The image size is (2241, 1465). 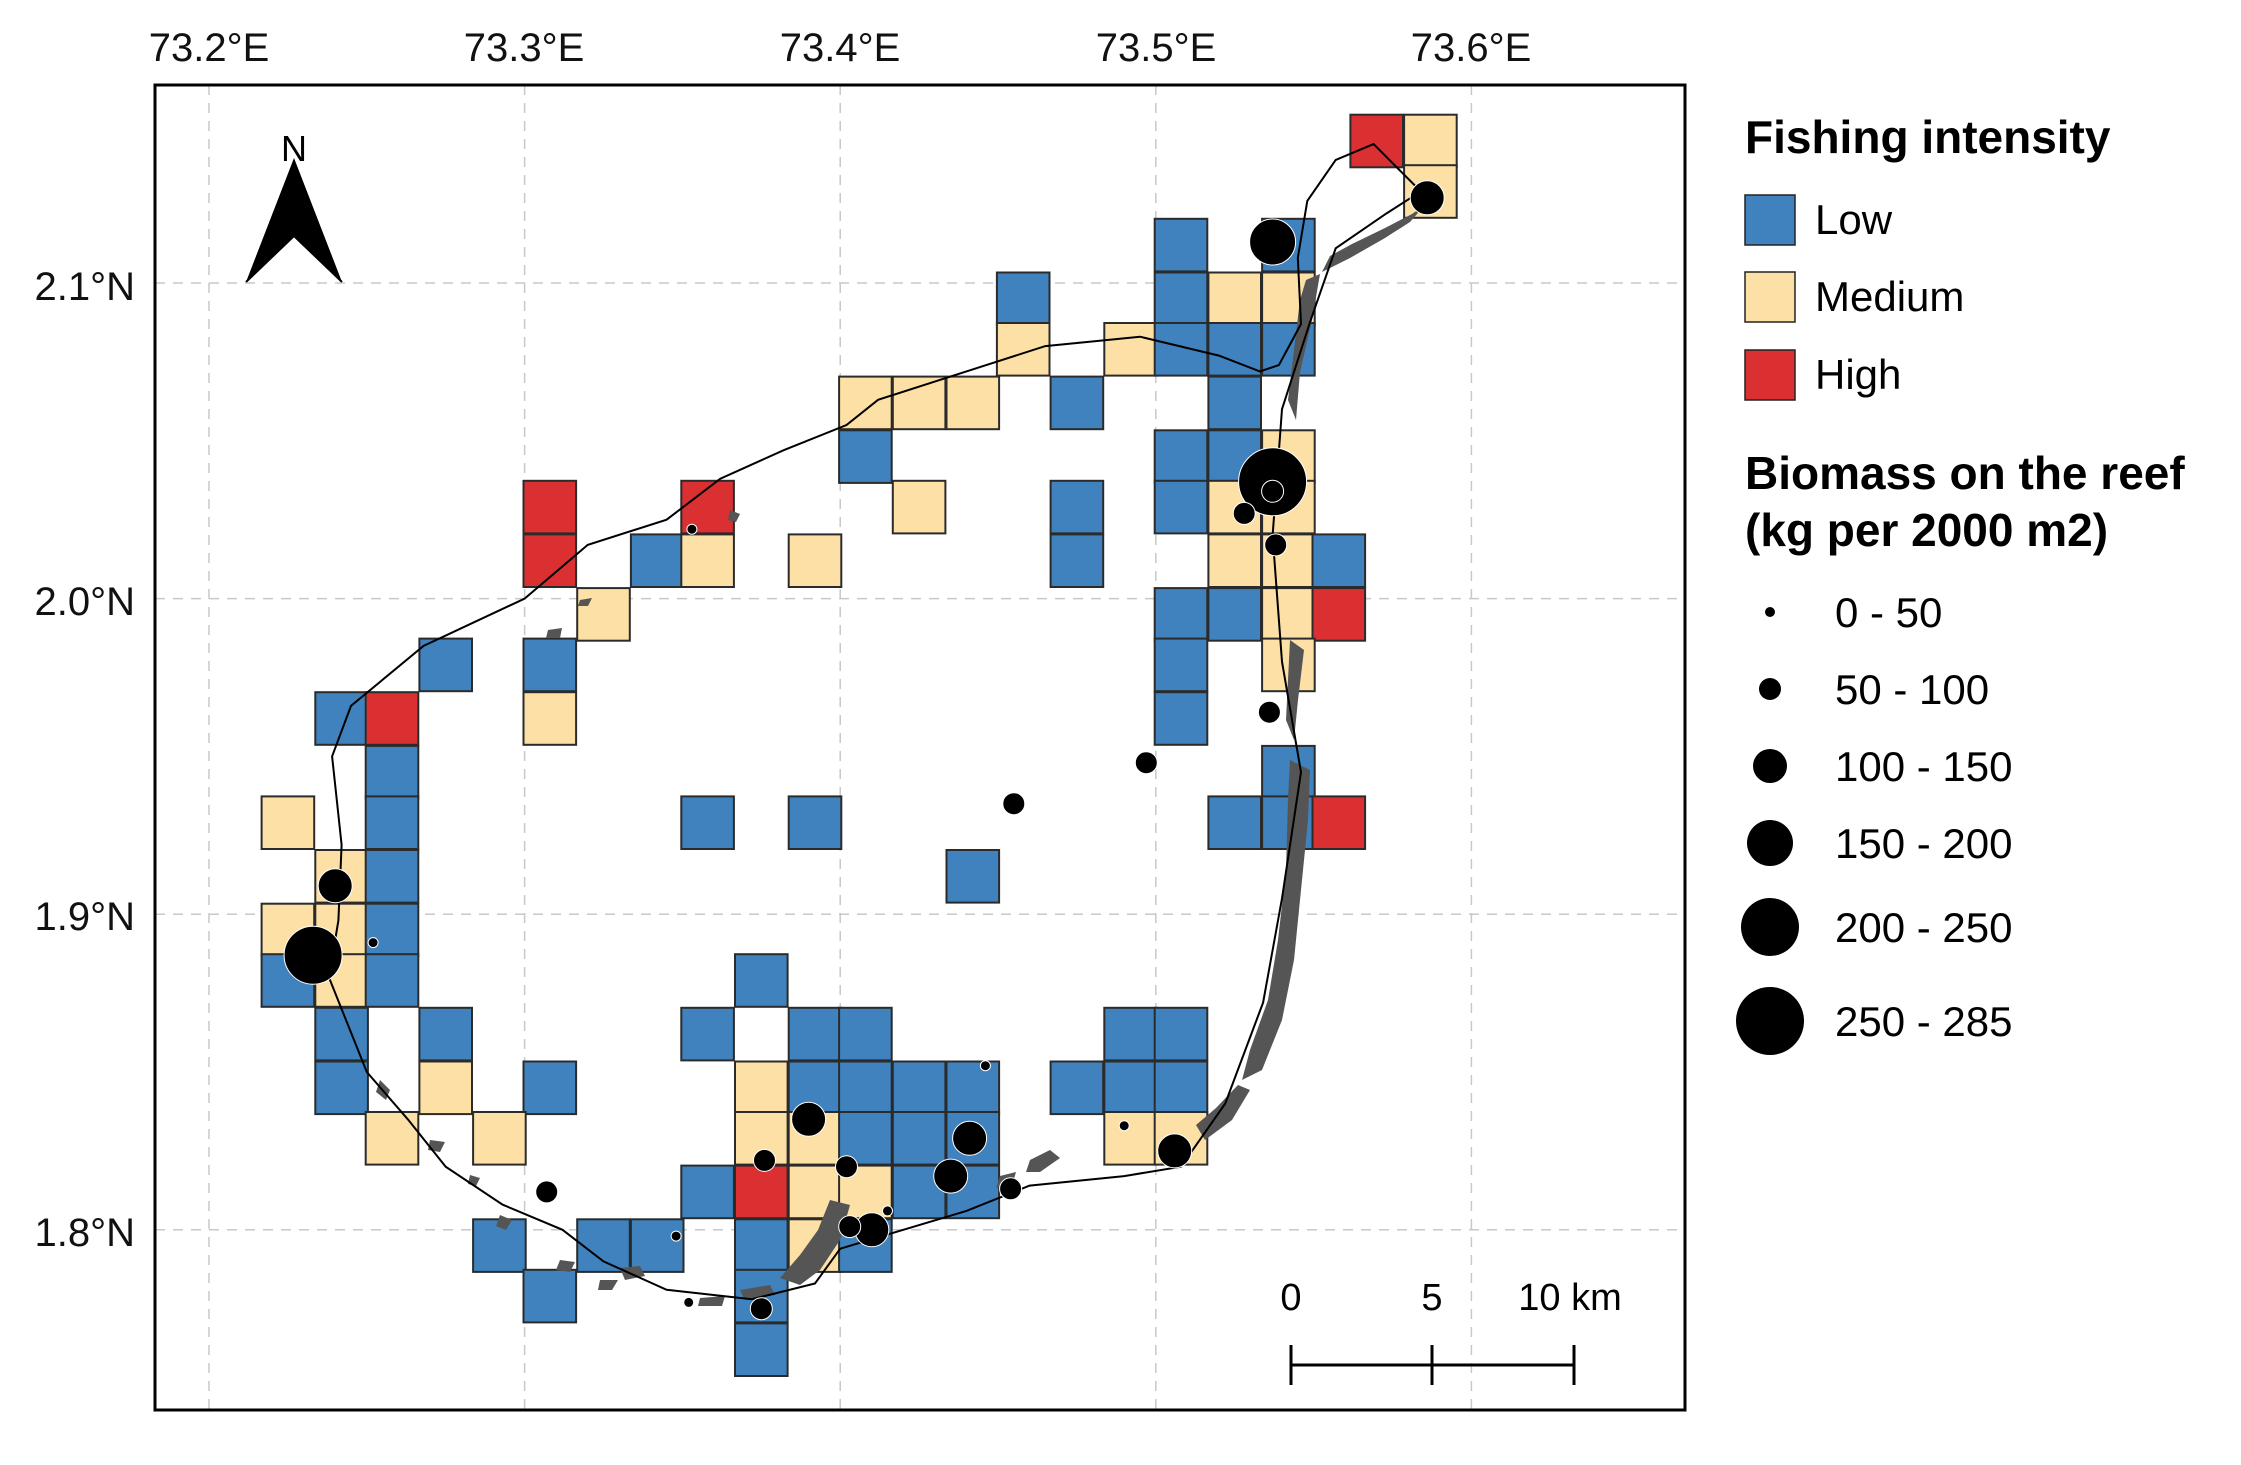 I want to click on legend-label-0-50: 0 - 50, so click(x=1888, y=612).